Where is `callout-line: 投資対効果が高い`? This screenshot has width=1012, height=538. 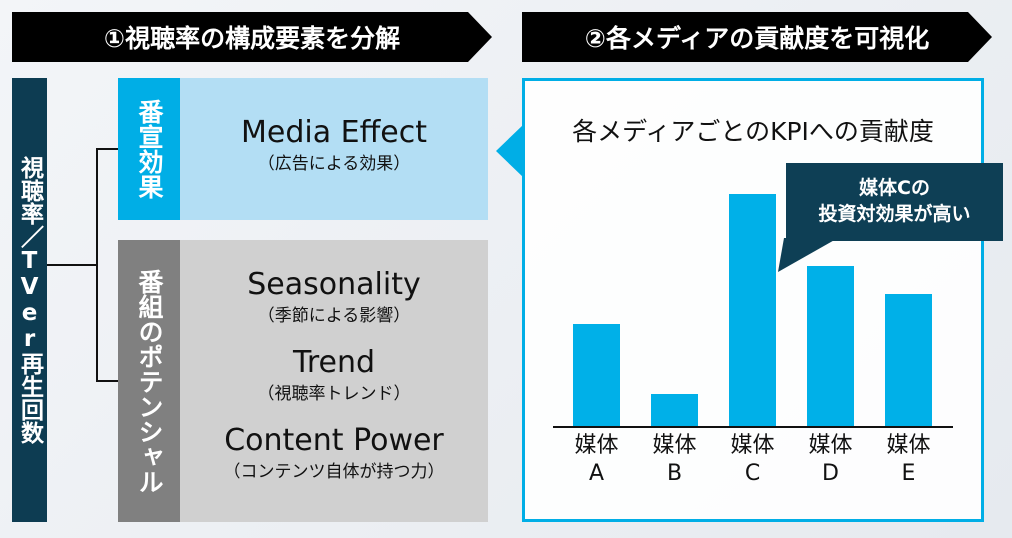
callout-line: 投資対効果が高い is located at coordinates (894, 214).